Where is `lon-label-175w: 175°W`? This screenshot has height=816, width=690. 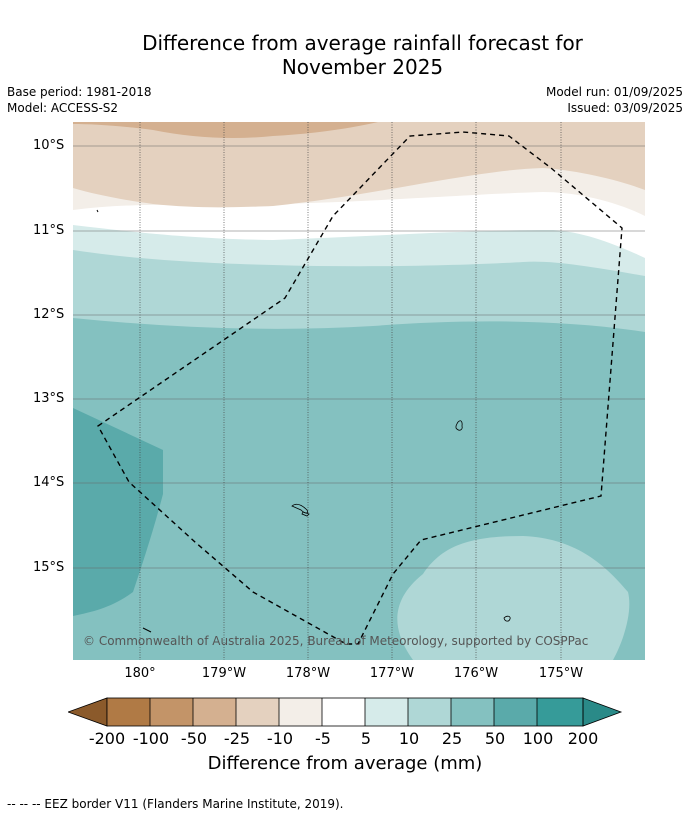
lon-label-175w: 175°W is located at coordinates (561, 673).